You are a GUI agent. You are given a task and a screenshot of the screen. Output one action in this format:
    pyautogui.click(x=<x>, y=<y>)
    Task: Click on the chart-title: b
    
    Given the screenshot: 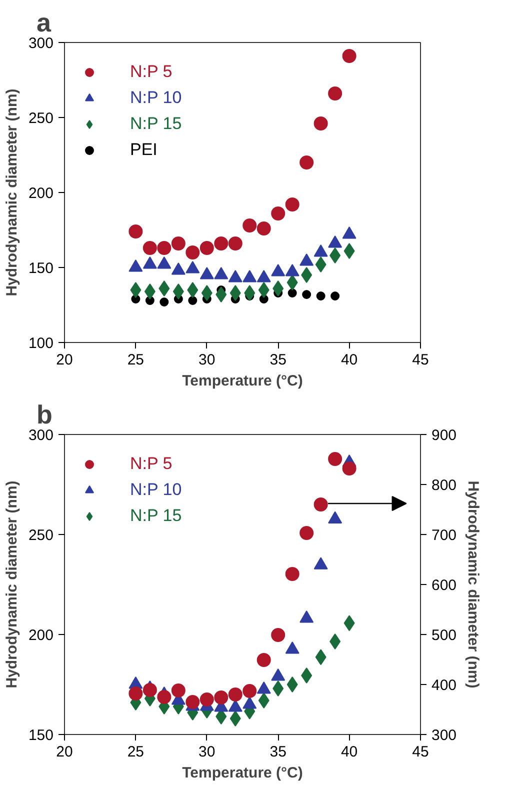 What is the action you would take?
    pyautogui.click(x=44, y=415)
    